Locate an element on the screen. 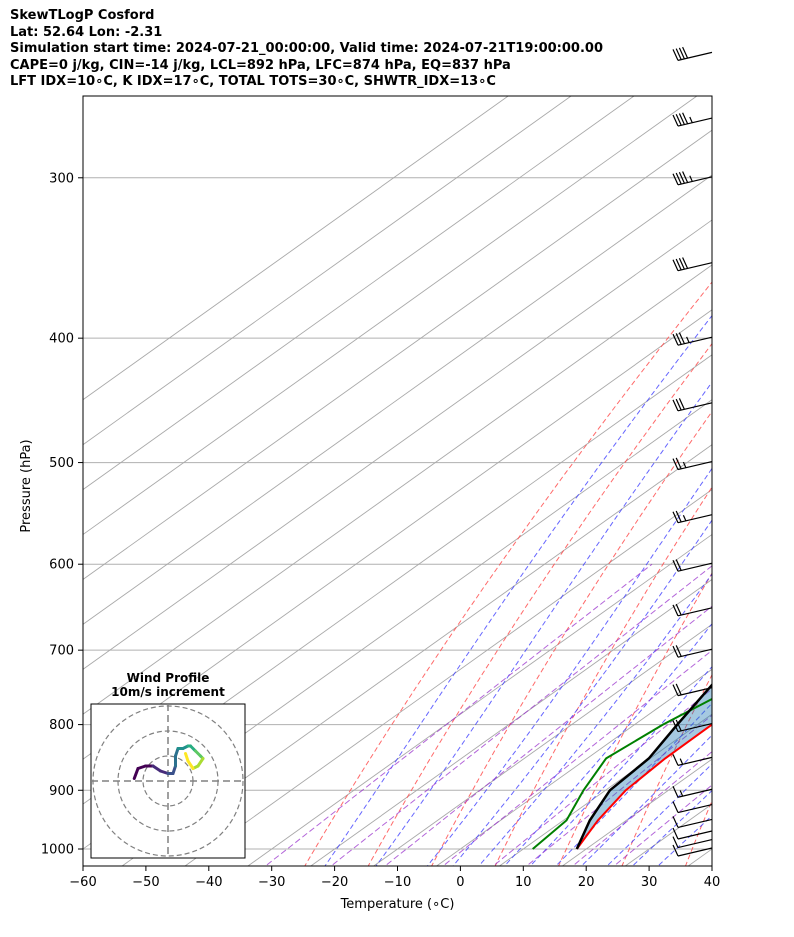 The width and height of the screenshot is (794, 937). inset-subtitle: 10m/s increment is located at coordinates (168, 692).